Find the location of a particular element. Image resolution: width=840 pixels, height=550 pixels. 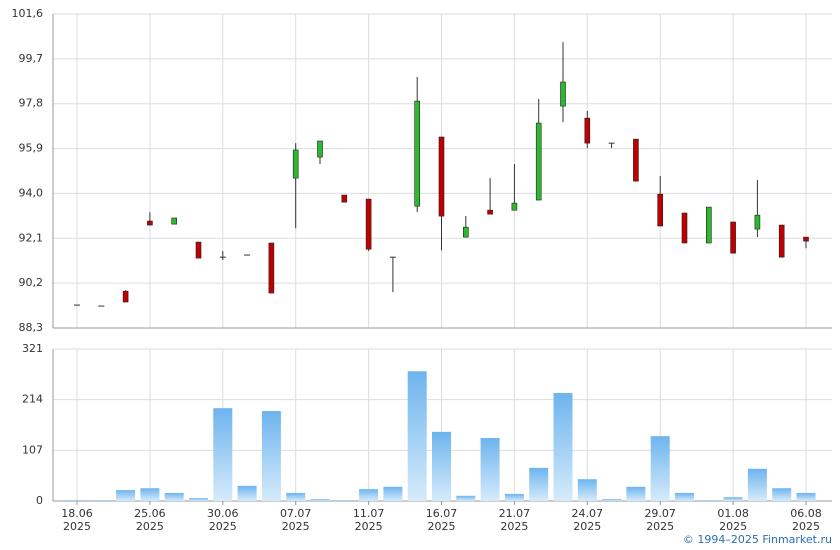

x-tick-label: 18.06 2025 is located at coordinates (77, 520).